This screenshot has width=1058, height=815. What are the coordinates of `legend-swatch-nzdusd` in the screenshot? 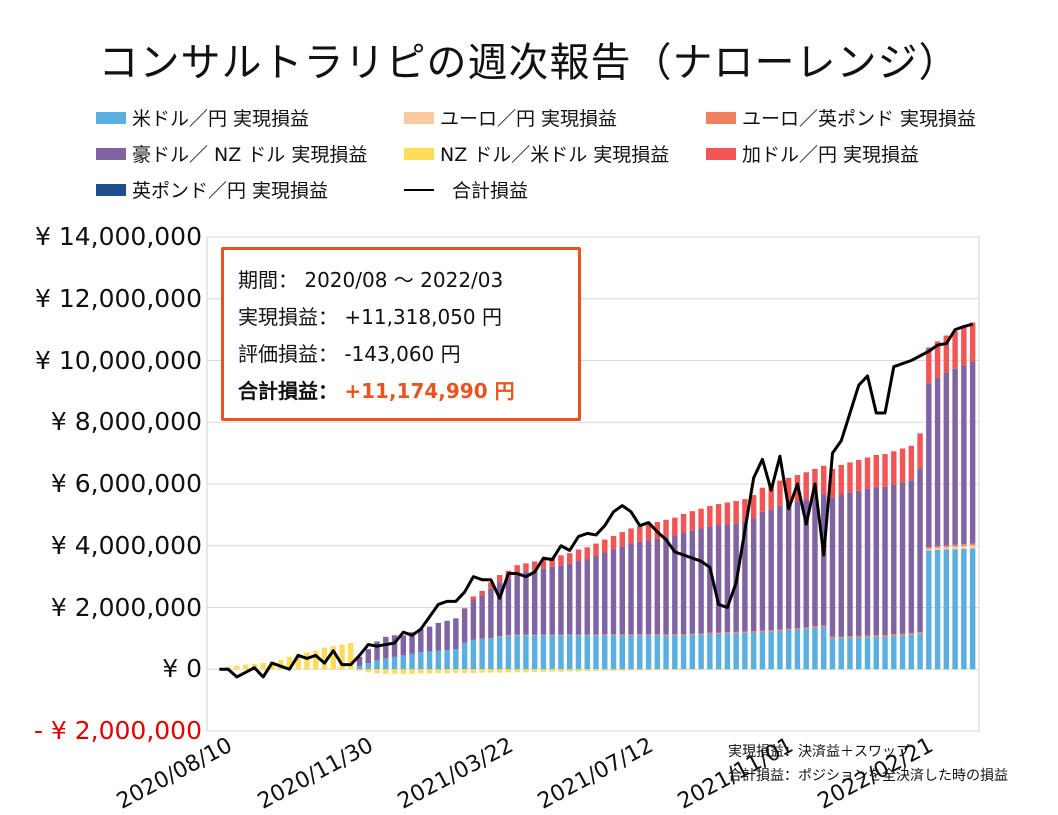 It's located at (419, 153).